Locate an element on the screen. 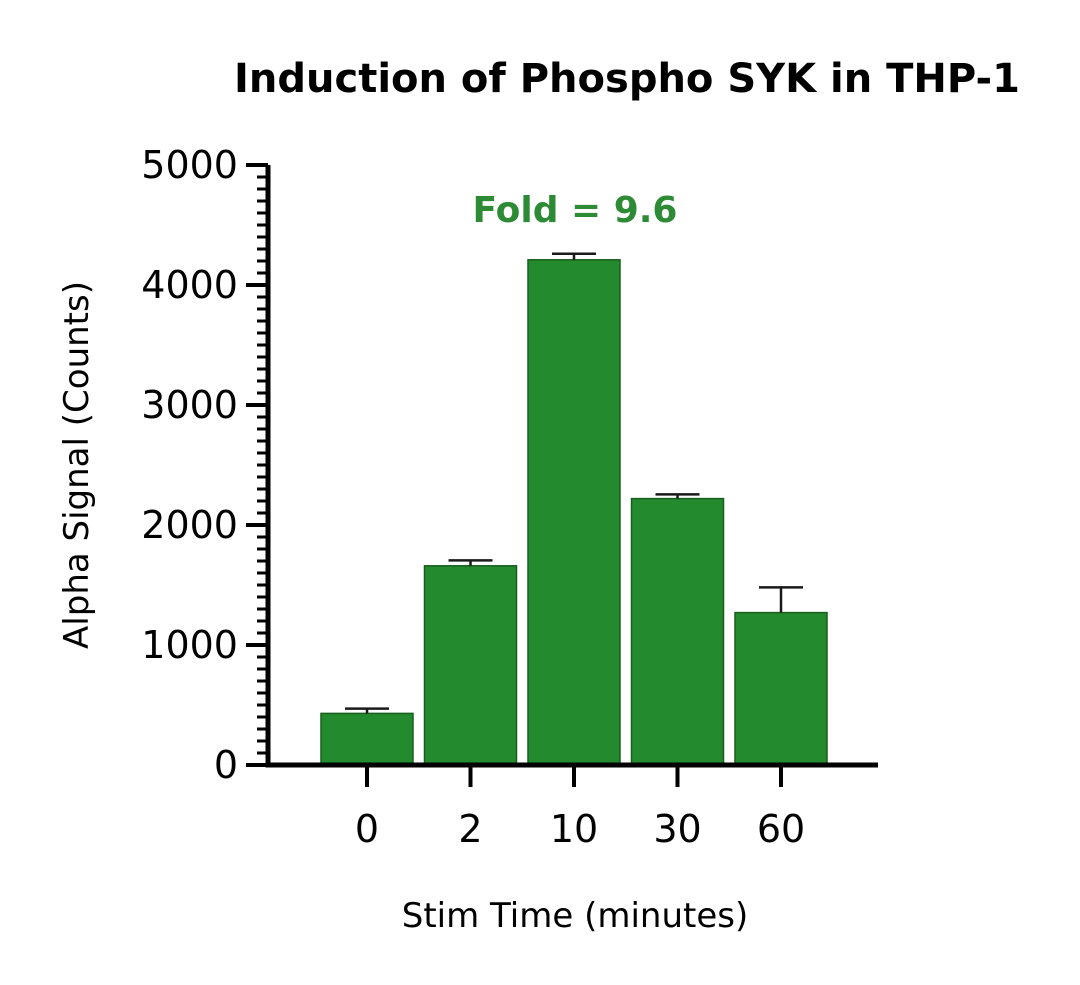 The width and height of the screenshot is (1080, 985). y-tick-label: 4000 is located at coordinates (189, 285).